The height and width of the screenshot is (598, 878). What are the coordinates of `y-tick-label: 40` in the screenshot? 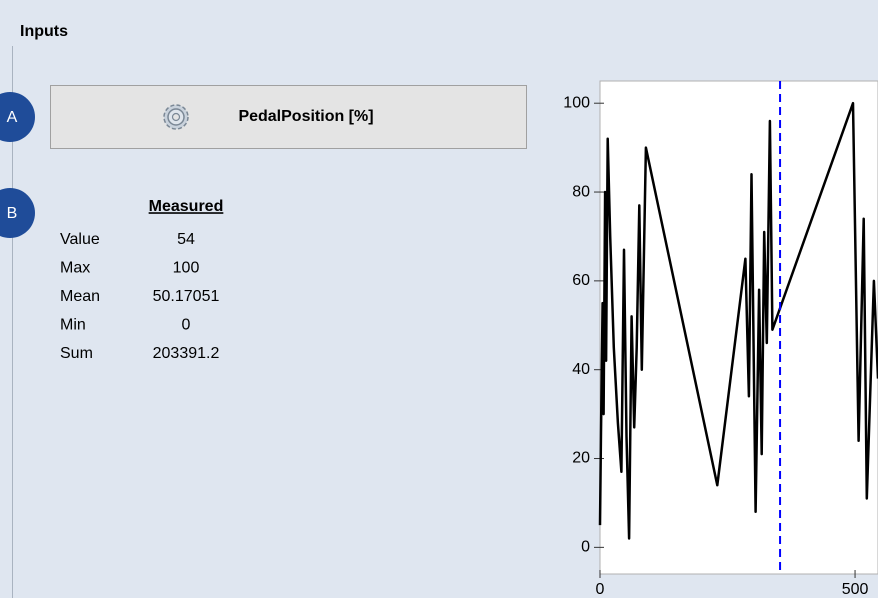 It's located at (581, 369).